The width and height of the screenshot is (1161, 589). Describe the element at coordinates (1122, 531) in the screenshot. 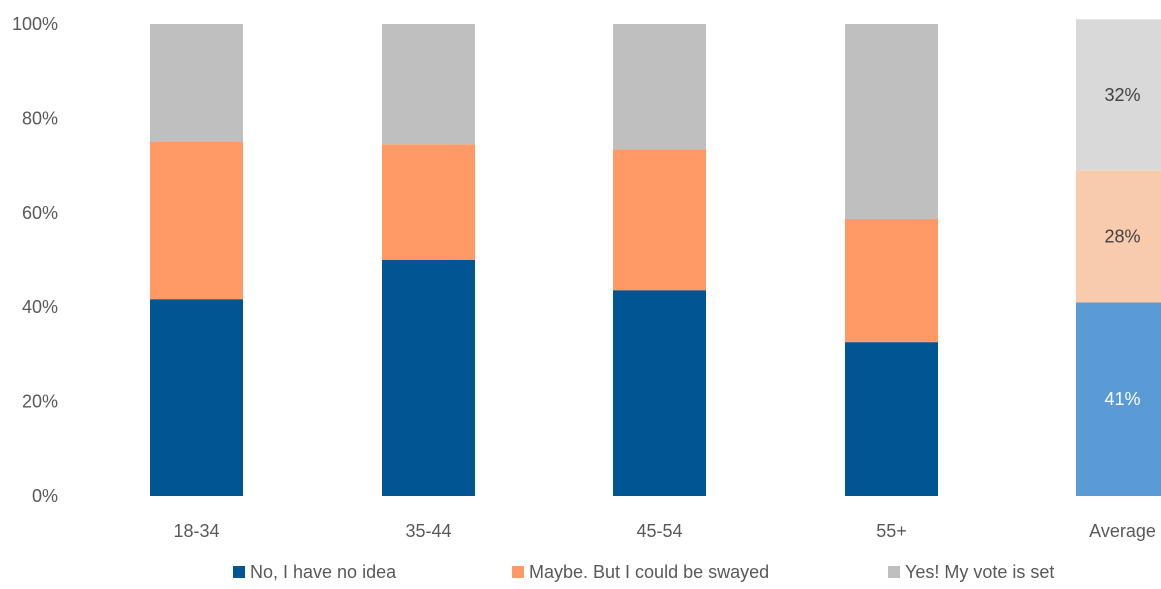

I see `x-tick-label: Average` at that location.